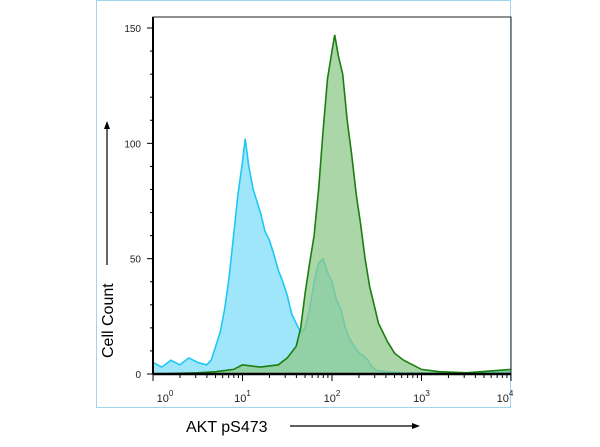 The height and width of the screenshot is (447, 600). I want to click on y-axis-arrow-head, so click(107, 125).